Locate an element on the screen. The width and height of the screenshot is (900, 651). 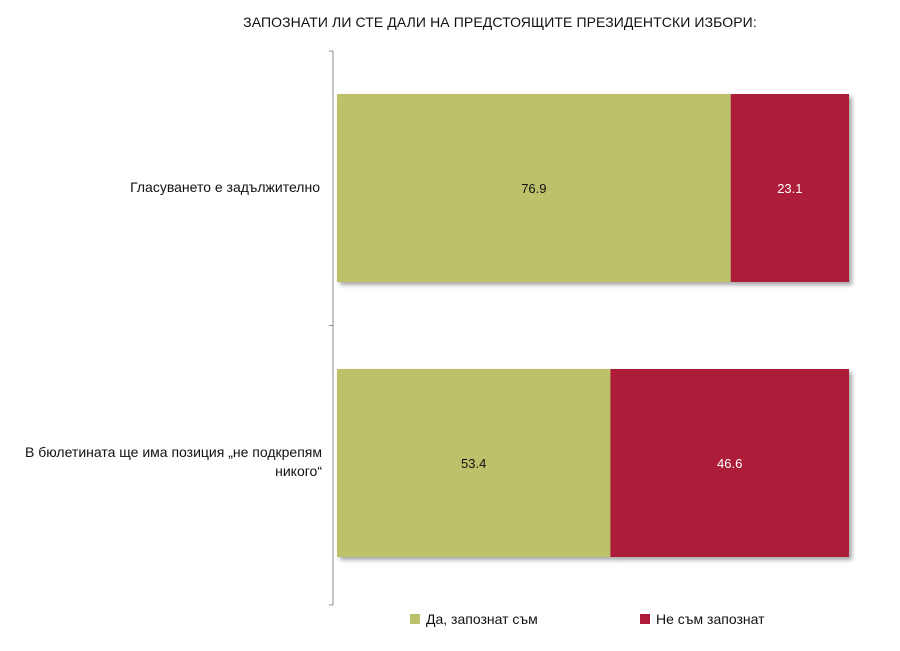
legend-label: Не съм запознат is located at coordinates (710, 619).